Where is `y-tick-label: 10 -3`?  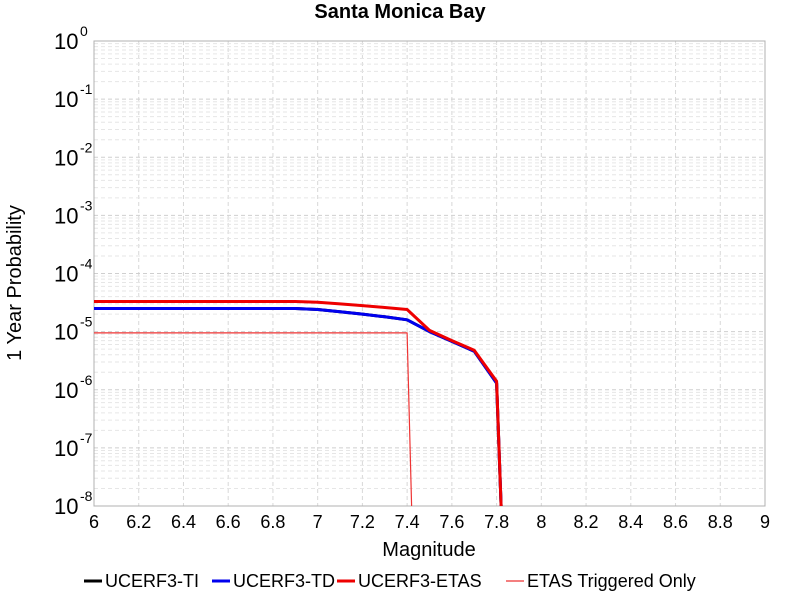 y-tick-label: 10 -3 is located at coordinates (73, 212).